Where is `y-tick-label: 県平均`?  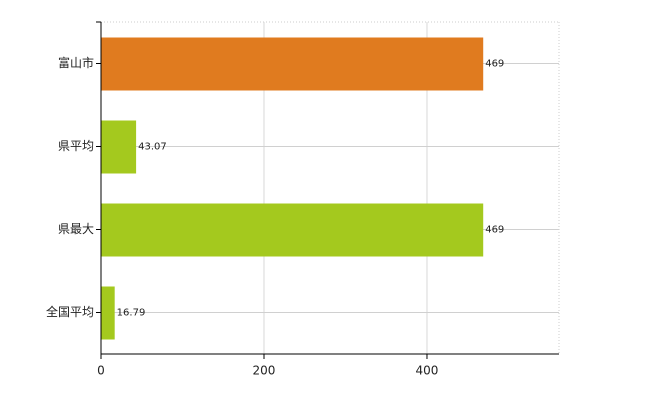
y-tick-label: 県平均 is located at coordinates (76, 146).